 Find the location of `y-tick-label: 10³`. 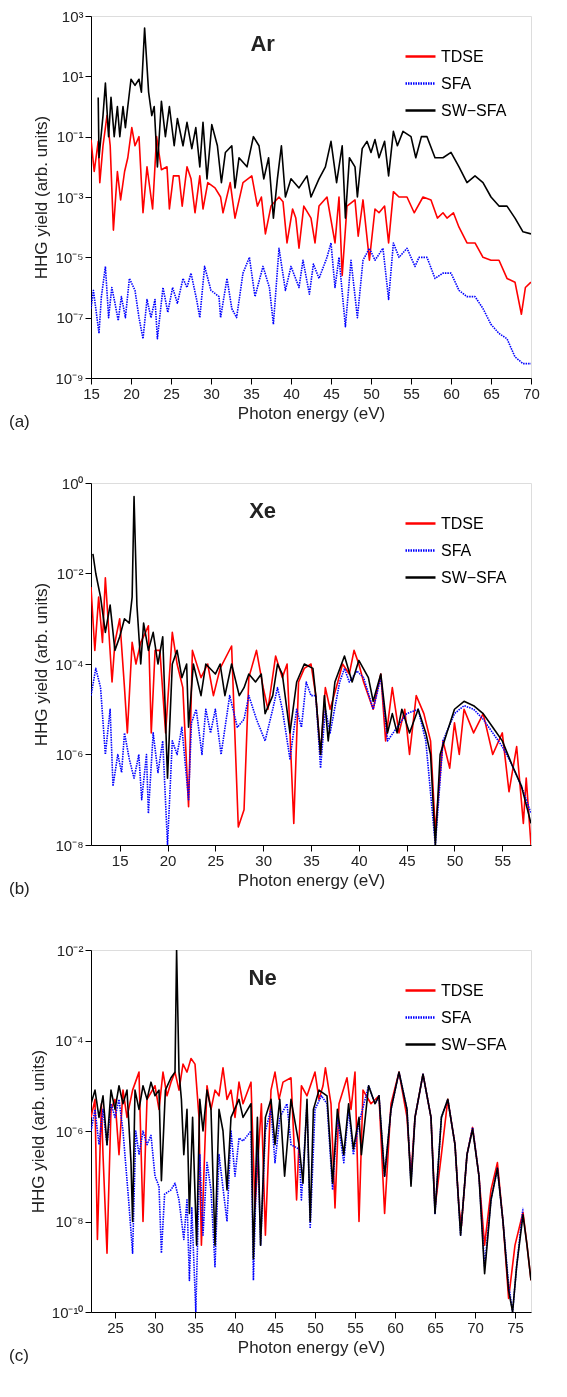

y-tick-label: 10³ is located at coordinates (72, 16).